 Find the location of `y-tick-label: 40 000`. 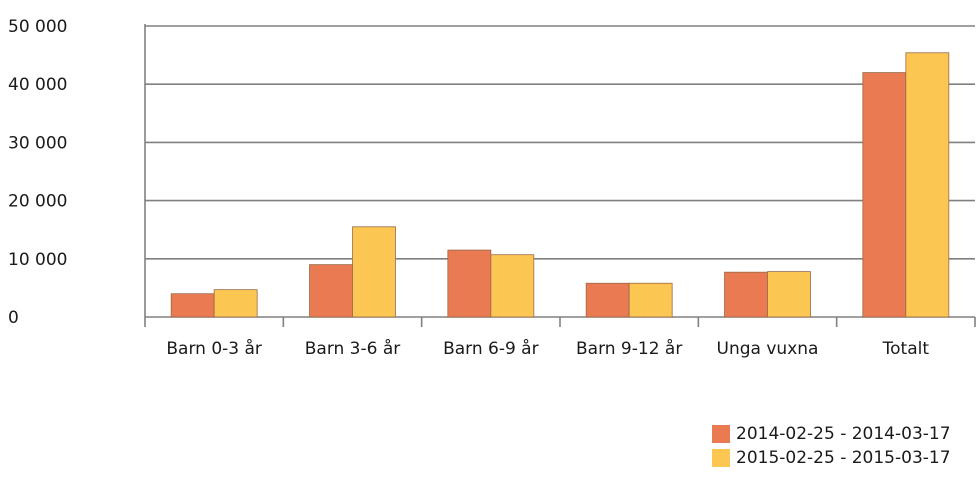

y-tick-label: 40 000 is located at coordinates (37, 85).